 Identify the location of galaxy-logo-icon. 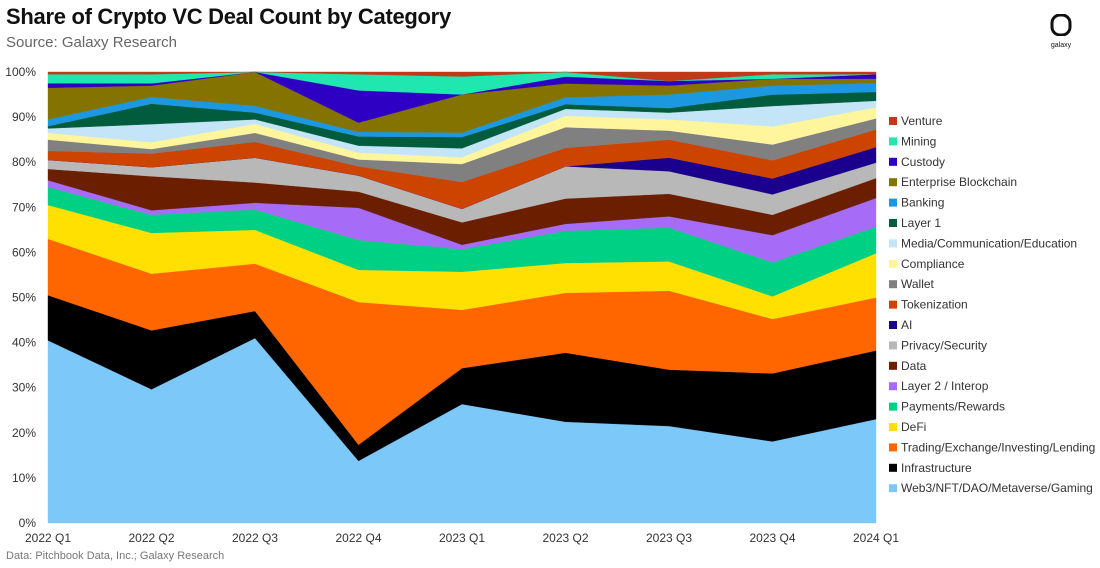
(1061, 25).